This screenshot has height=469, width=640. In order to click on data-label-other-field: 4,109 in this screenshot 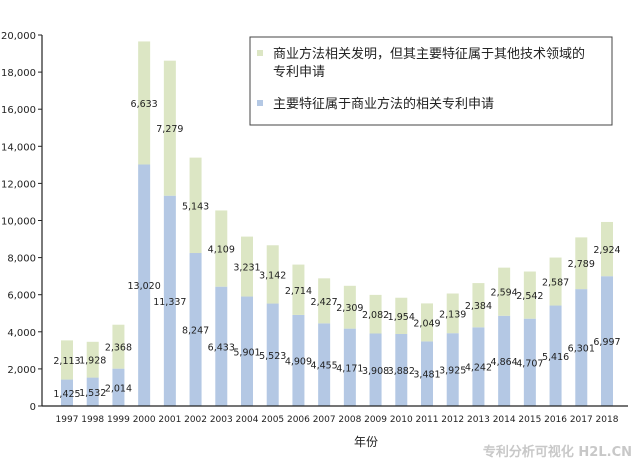, I will do `click(221, 250)`.